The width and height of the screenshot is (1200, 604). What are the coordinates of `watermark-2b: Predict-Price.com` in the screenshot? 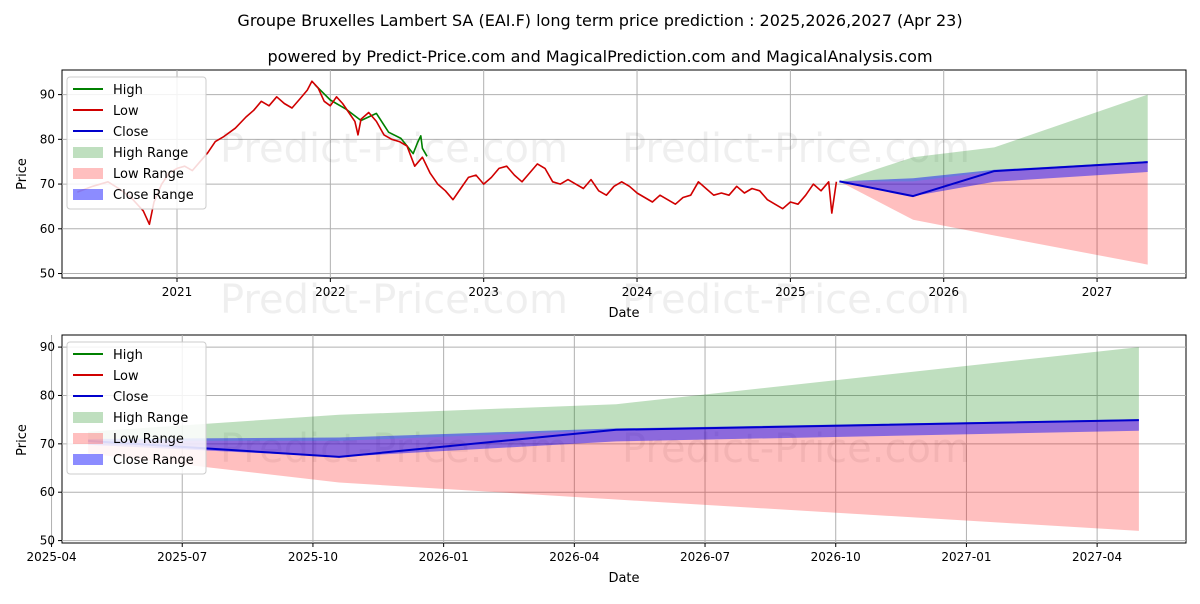 It's located at (796, 449).